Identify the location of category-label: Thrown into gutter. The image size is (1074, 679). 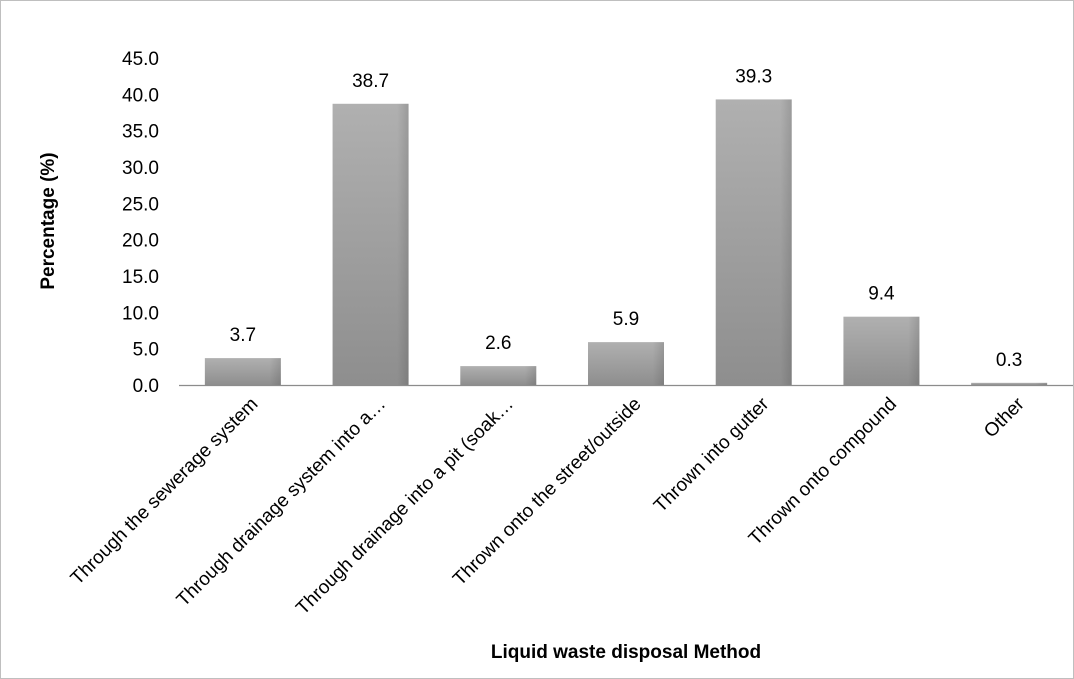
(712, 455).